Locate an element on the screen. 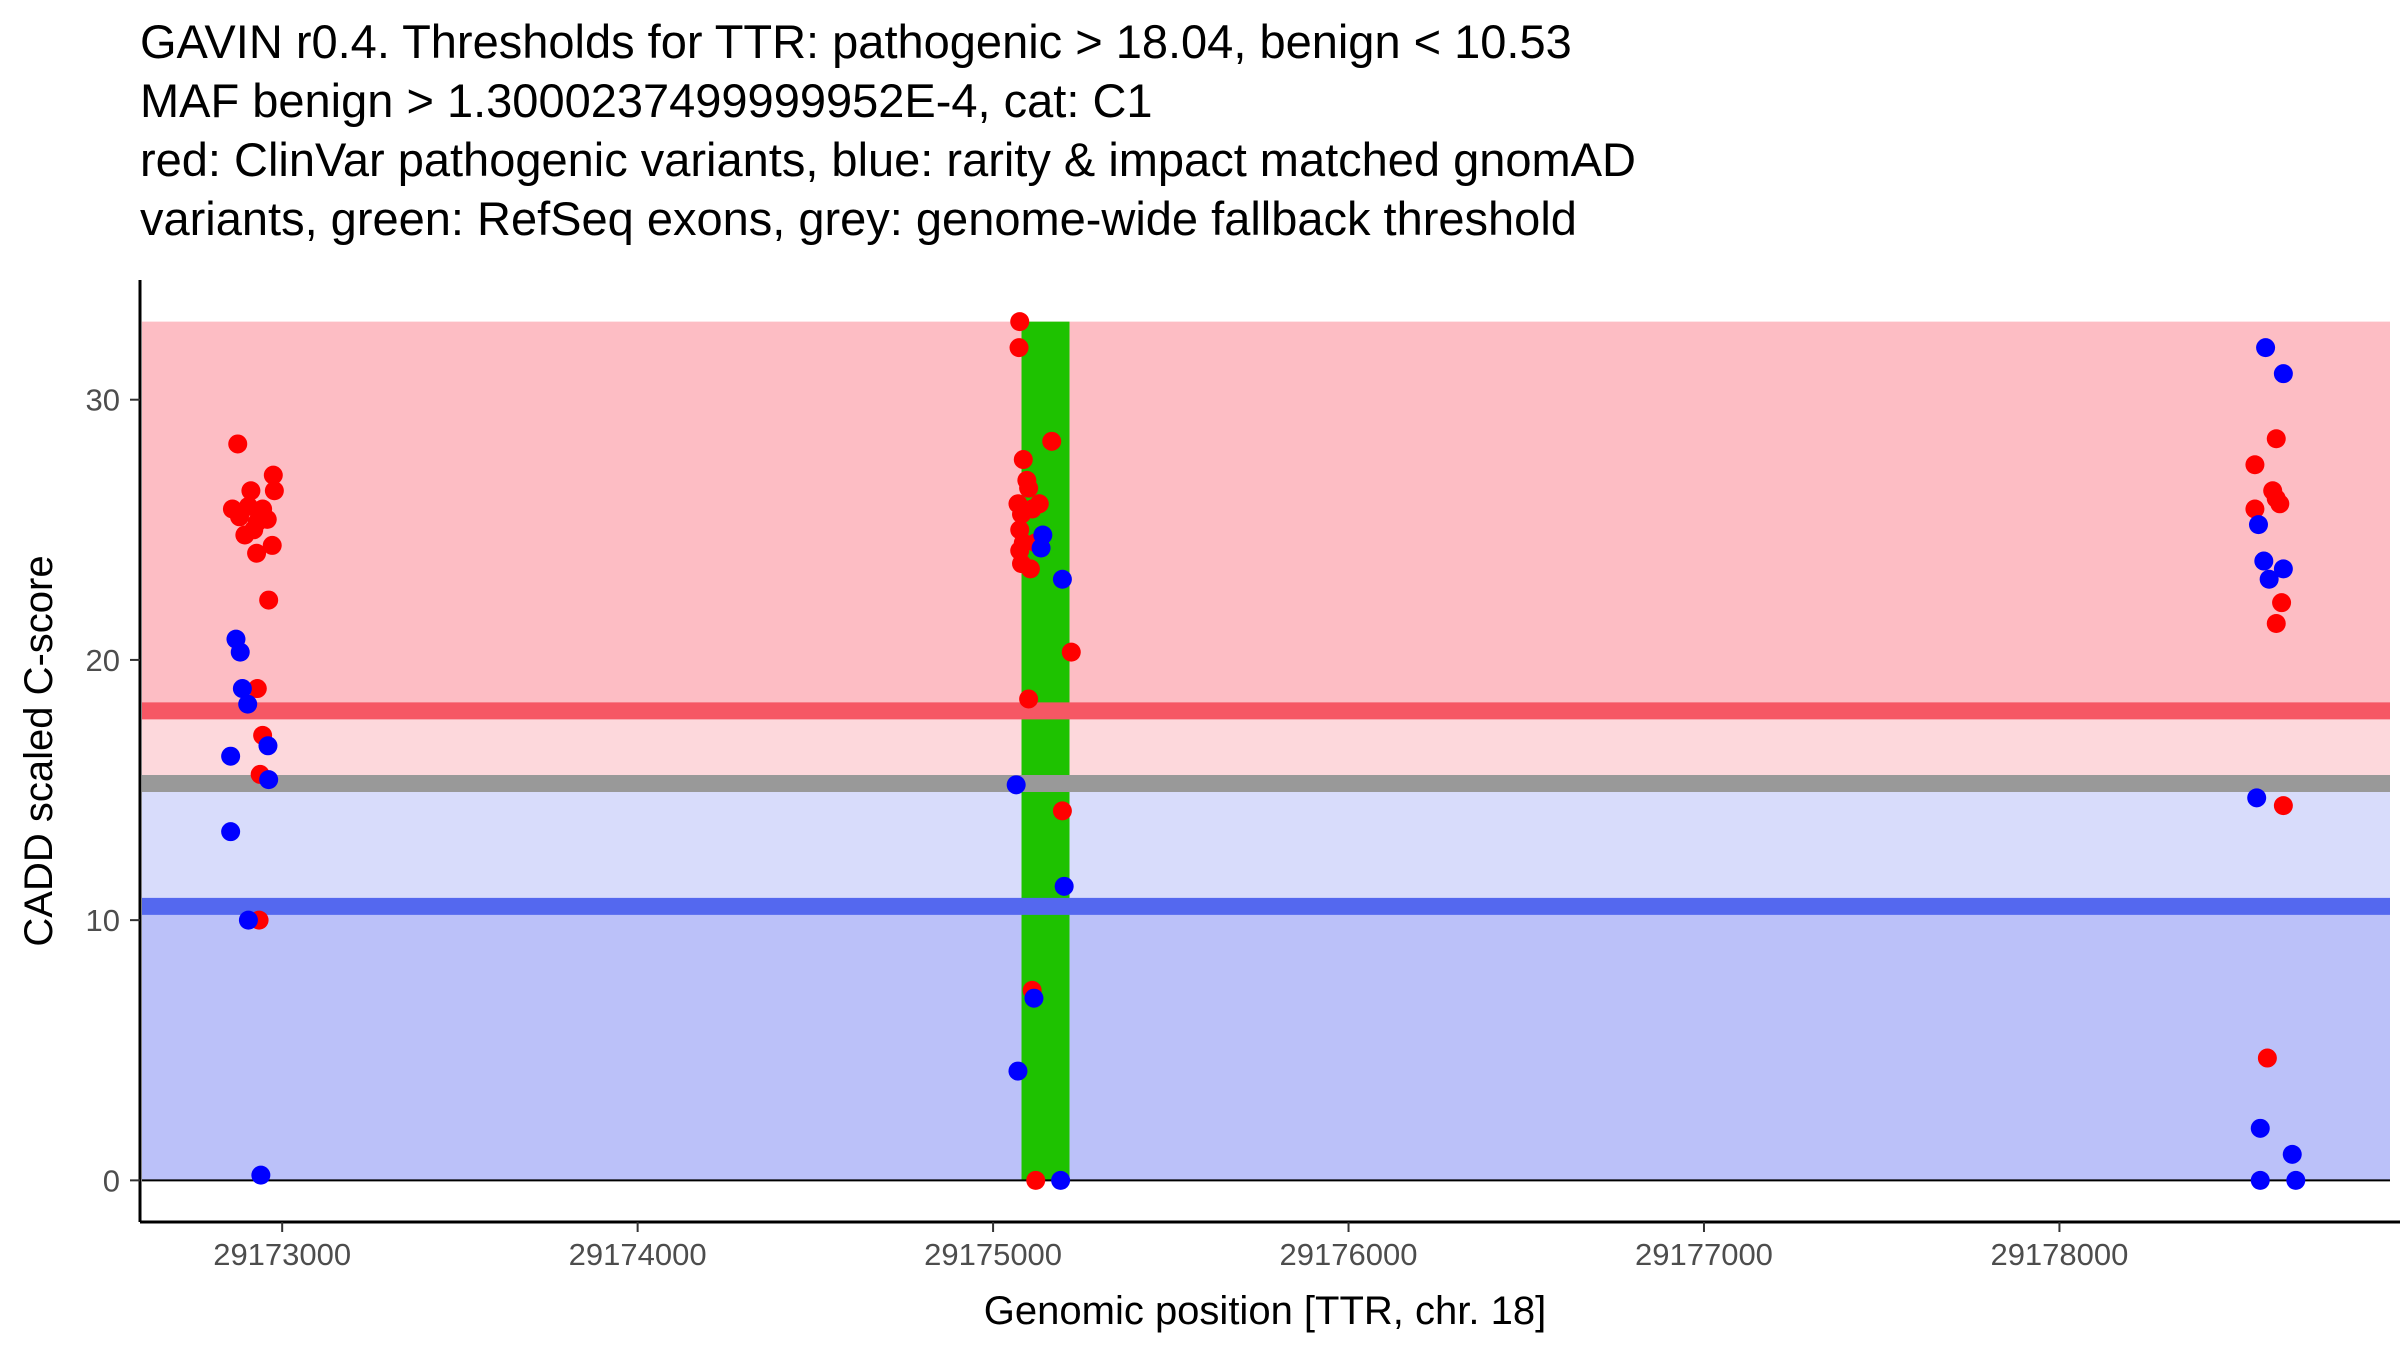  x-tick-label: 29175000 is located at coordinates (993, 1254).